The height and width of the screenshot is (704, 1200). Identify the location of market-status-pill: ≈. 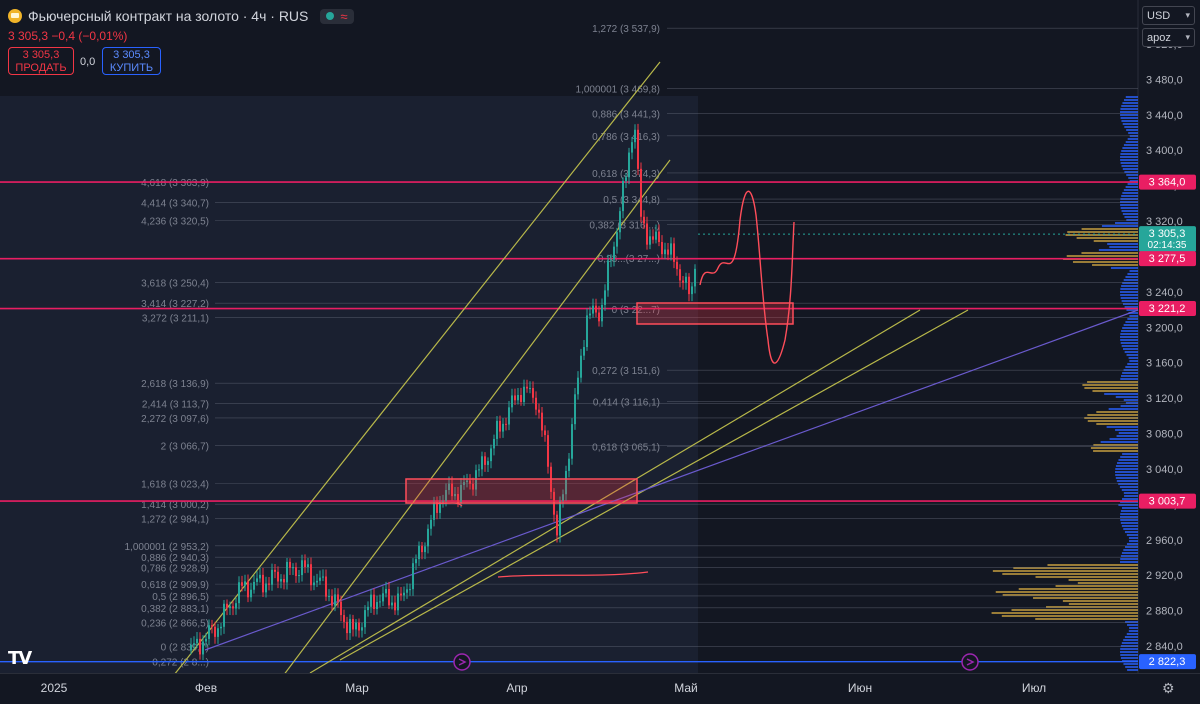
(337, 16).